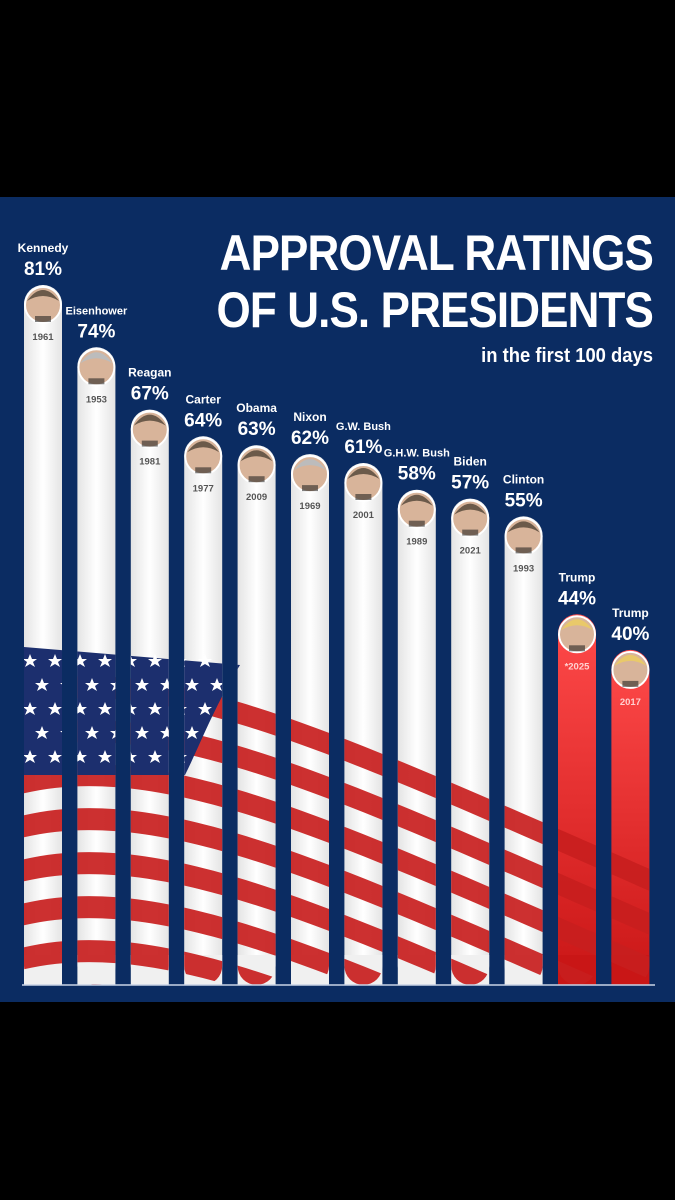 This screenshot has width=675, height=1200. I want to click on bar-value-label: 62%, so click(310, 438).